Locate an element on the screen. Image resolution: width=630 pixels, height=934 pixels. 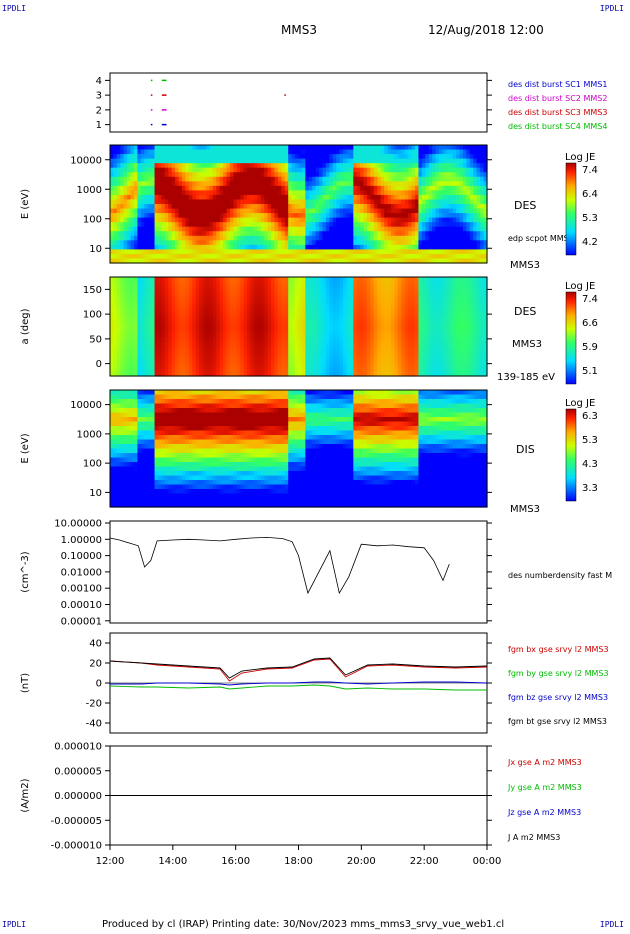
burst-ytick-label: 4 is located at coordinates (99, 81).